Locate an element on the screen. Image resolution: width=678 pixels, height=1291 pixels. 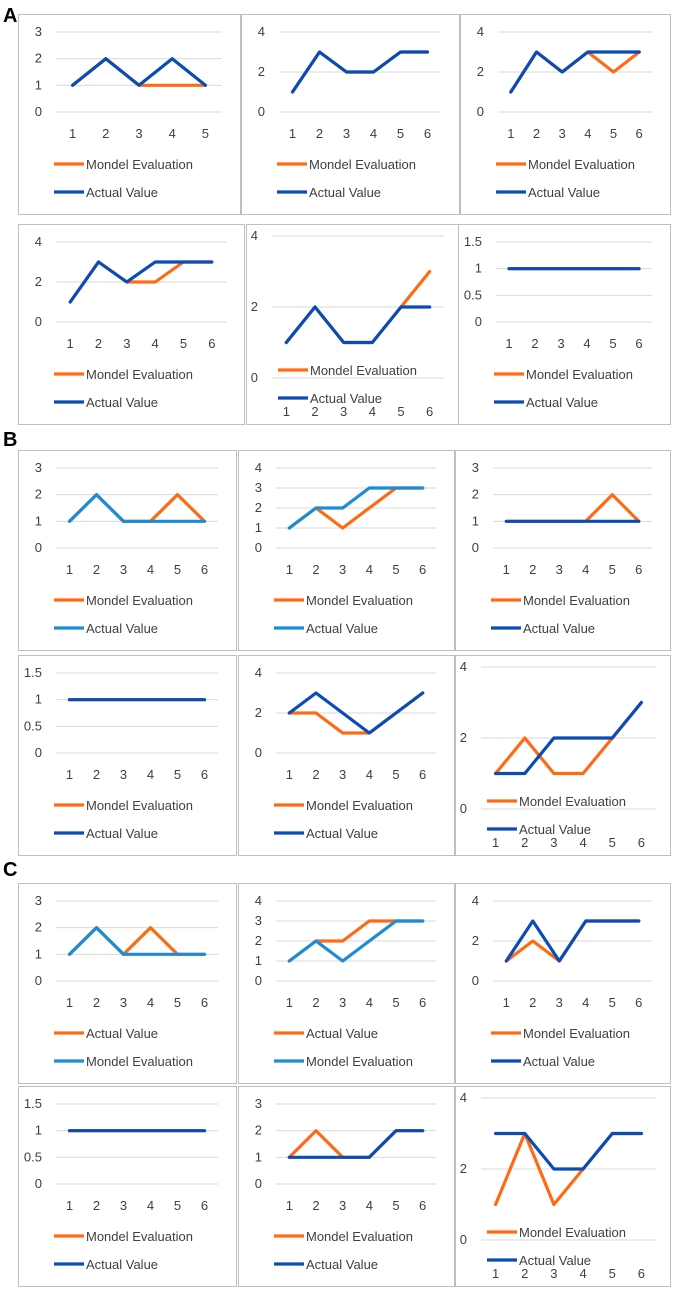
panel-a-1: 0 1 2 3 1 2 3 4 5 Mondel Evaluation Actual Value is located at coordinates (129, 114).